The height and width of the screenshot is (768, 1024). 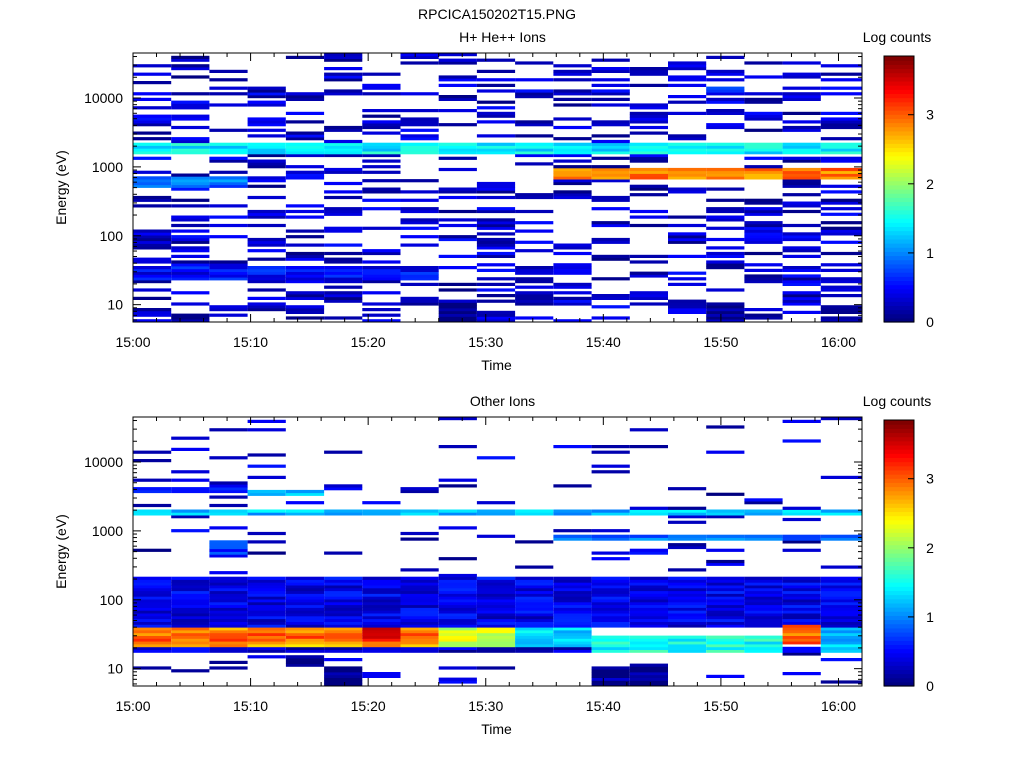 What do you see at coordinates (720, 706) in the screenshot?
I see `x-tick-label: 15:50` at bounding box center [720, 706].